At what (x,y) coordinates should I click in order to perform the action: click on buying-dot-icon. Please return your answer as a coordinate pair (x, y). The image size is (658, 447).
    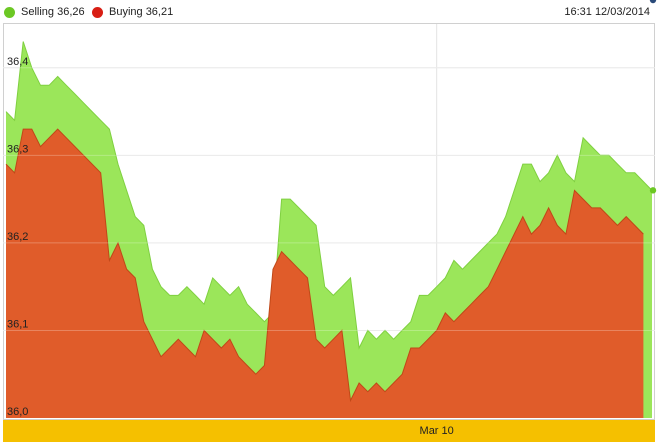
    Looking at the image, I should click on (97, 12).